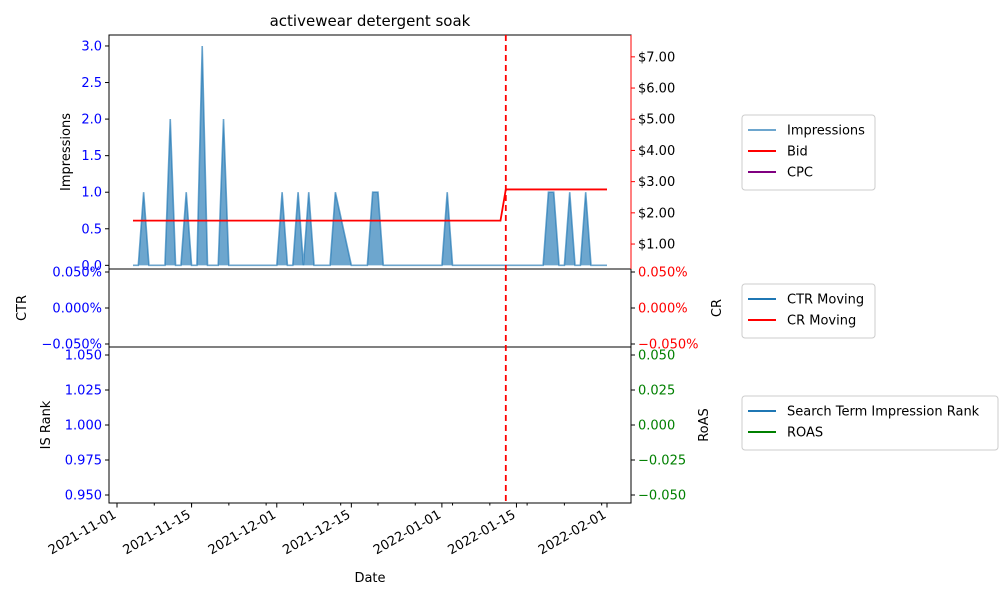 The height and width of the screenshot is (600, 1000). I want to click on x-tick-label: 2021-12-15, so click(316, 532).